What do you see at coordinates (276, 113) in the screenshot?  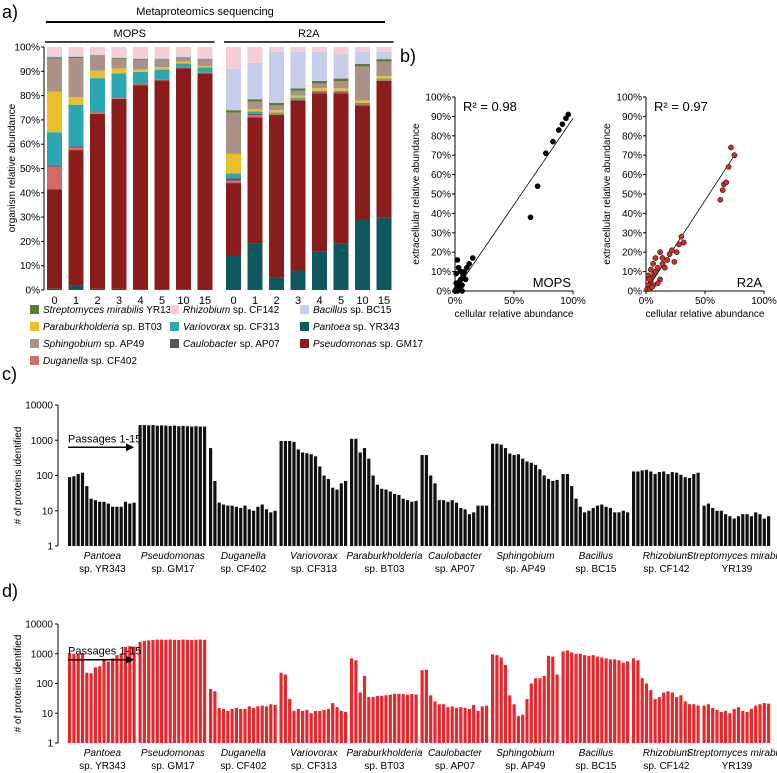 I see `stack-segment-variovorax` at bounding box center [276, 113].